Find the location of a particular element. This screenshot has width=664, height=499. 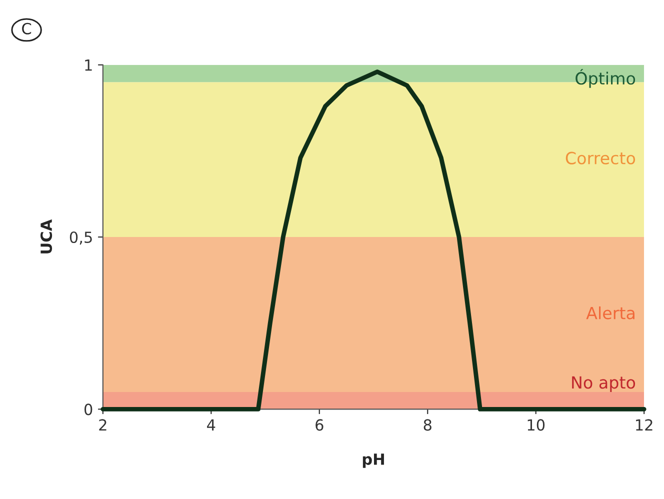

y-tick-label: 0,5 is located at coordinates (81, 238).